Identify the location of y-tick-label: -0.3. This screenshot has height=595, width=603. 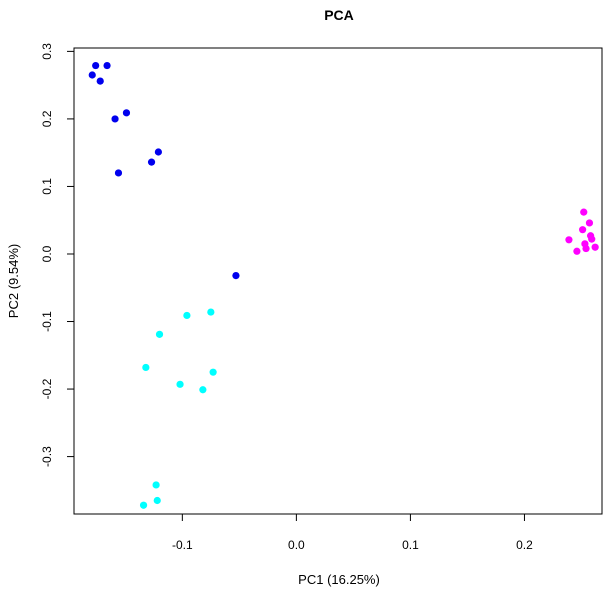
(47, 456).